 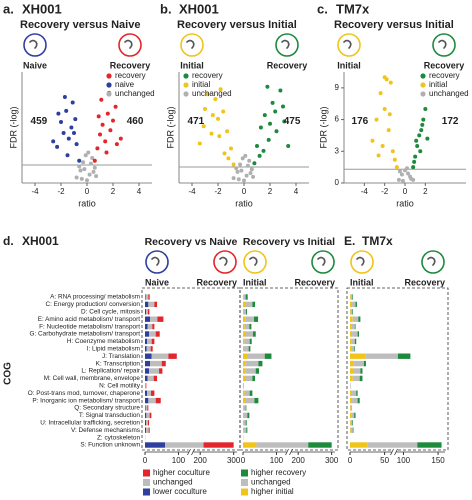 What do you see at coordinates (186, 85) in the screenshot?
I see `legend-swatch` at bounding box center [186, 85].